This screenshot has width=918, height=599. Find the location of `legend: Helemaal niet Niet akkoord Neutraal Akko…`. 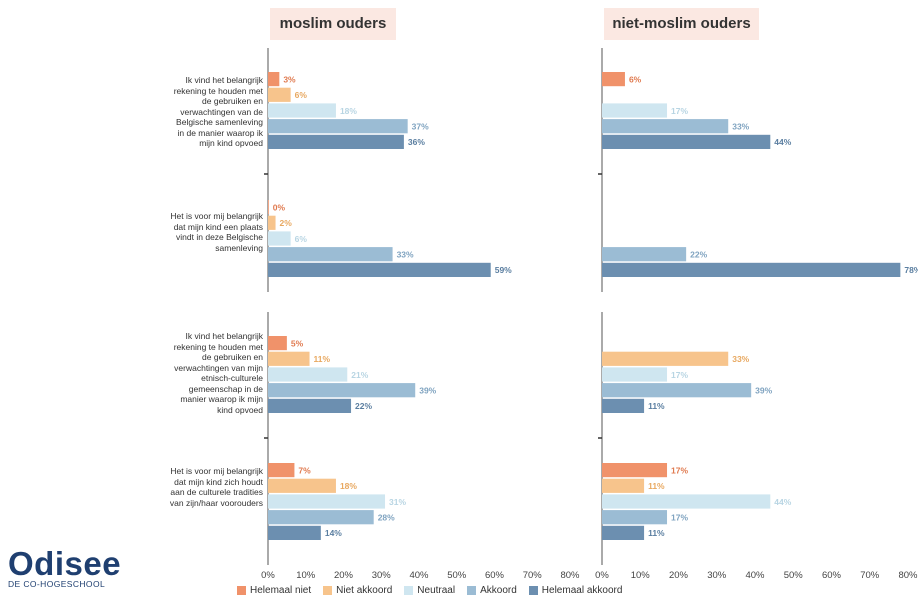

legend: Helemaal niet Niet akkoord Neutraal Akko… is located at coordinates (429, 590).